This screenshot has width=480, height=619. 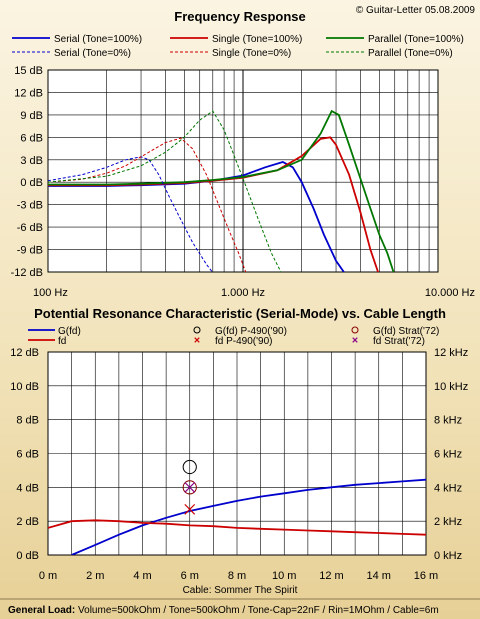 I want to click on chart2-x-tick-label: 2 m, so click(x=95, y=576).